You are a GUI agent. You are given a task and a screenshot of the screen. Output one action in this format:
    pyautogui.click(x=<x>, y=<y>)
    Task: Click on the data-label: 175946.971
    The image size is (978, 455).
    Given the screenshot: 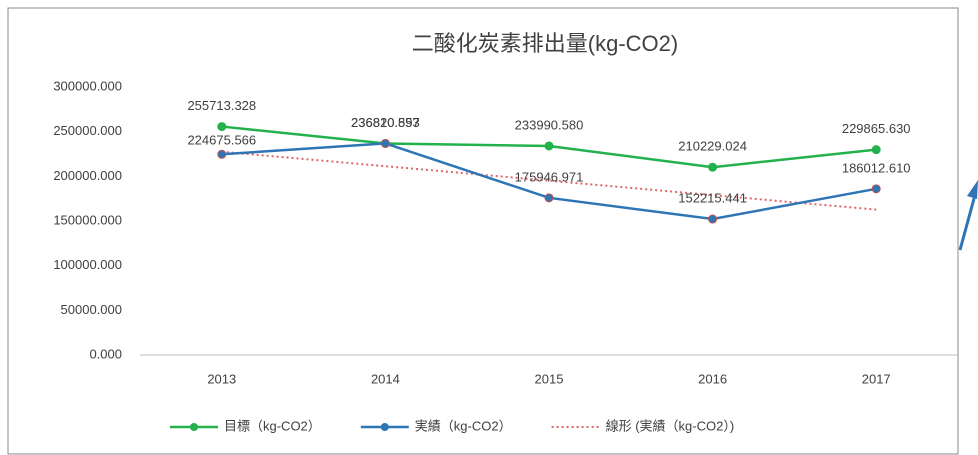 What is the action you would take?
    pyautogui.click(x=549, y=176)
    